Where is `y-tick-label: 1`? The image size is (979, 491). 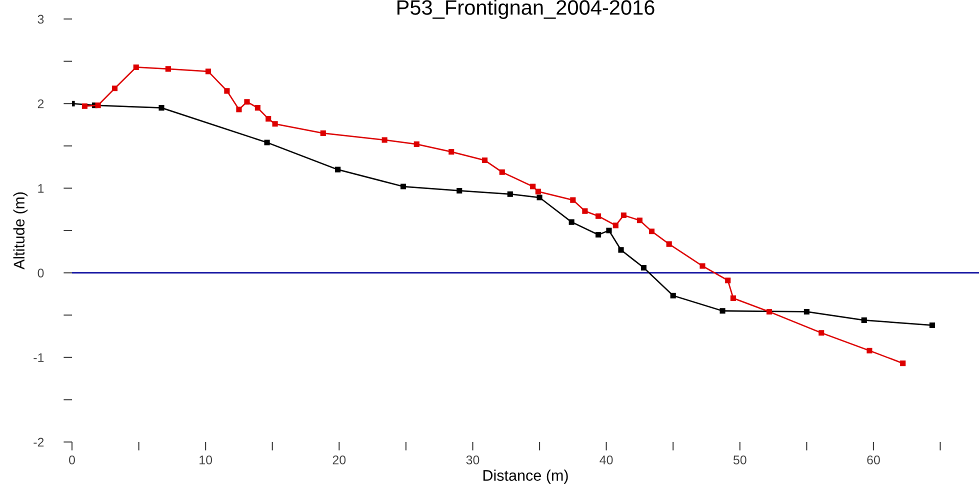
y-tick-label: 1 is located at coordinates (41, 188).